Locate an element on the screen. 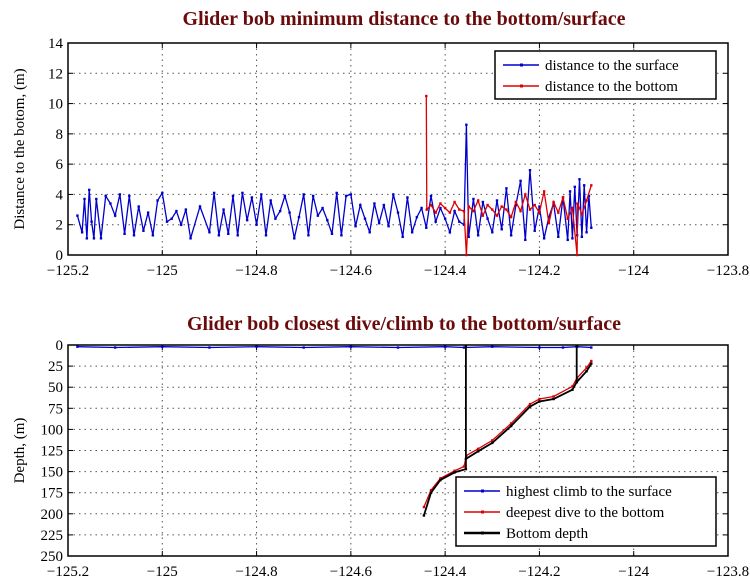 This screenshot has height=583, width=750. y-tick-label: 10 is located at coordinates (55, 105).